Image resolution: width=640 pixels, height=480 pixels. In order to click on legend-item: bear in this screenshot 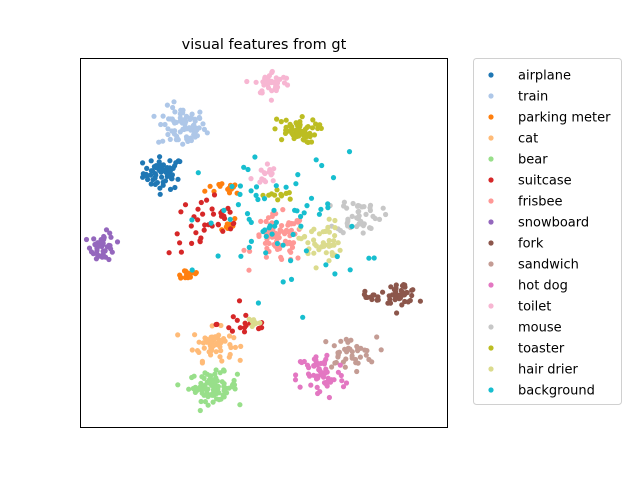, I will do `click(518, 160)`.